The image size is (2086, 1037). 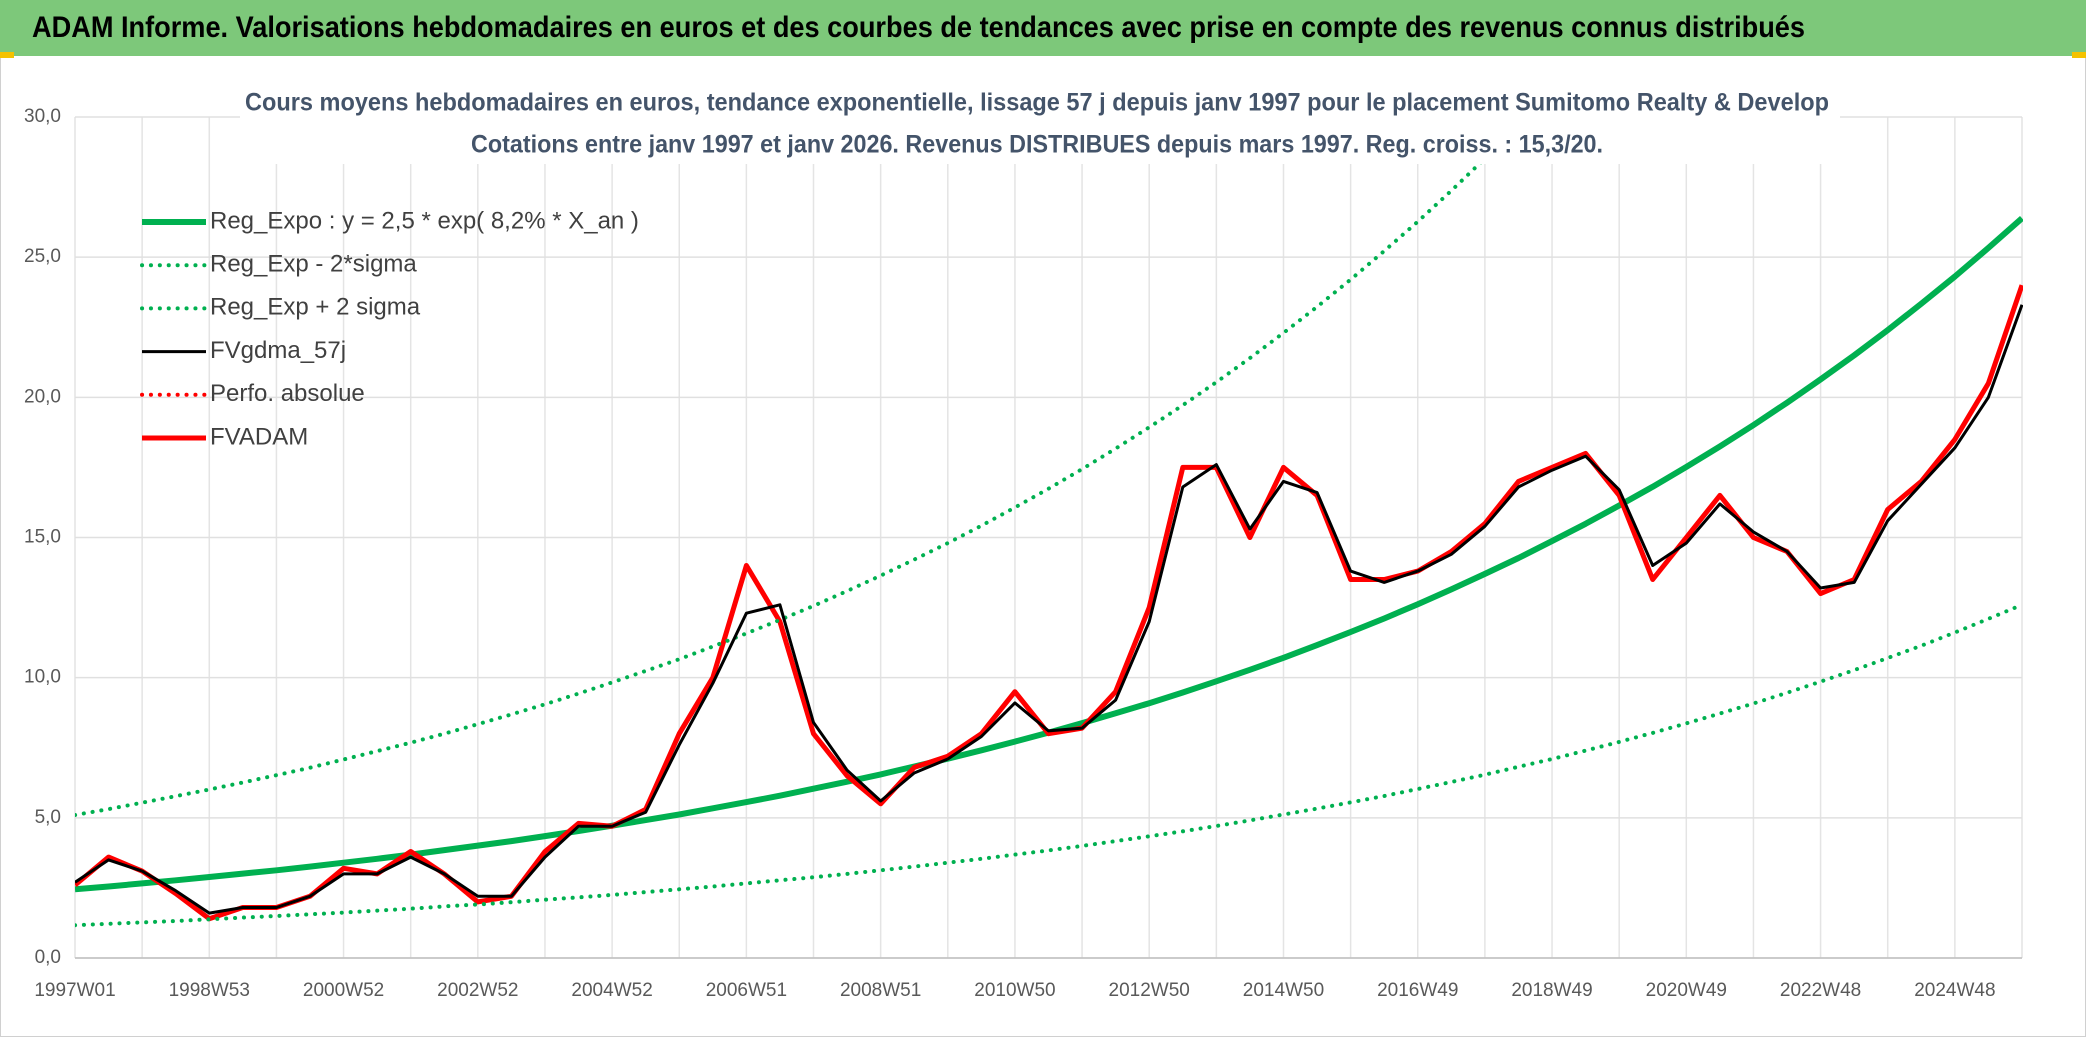 What do you see at coordinates (48, 957) in the screenshot?
I see `y-tick-label: 0,0` at bounding box center [48, 957].